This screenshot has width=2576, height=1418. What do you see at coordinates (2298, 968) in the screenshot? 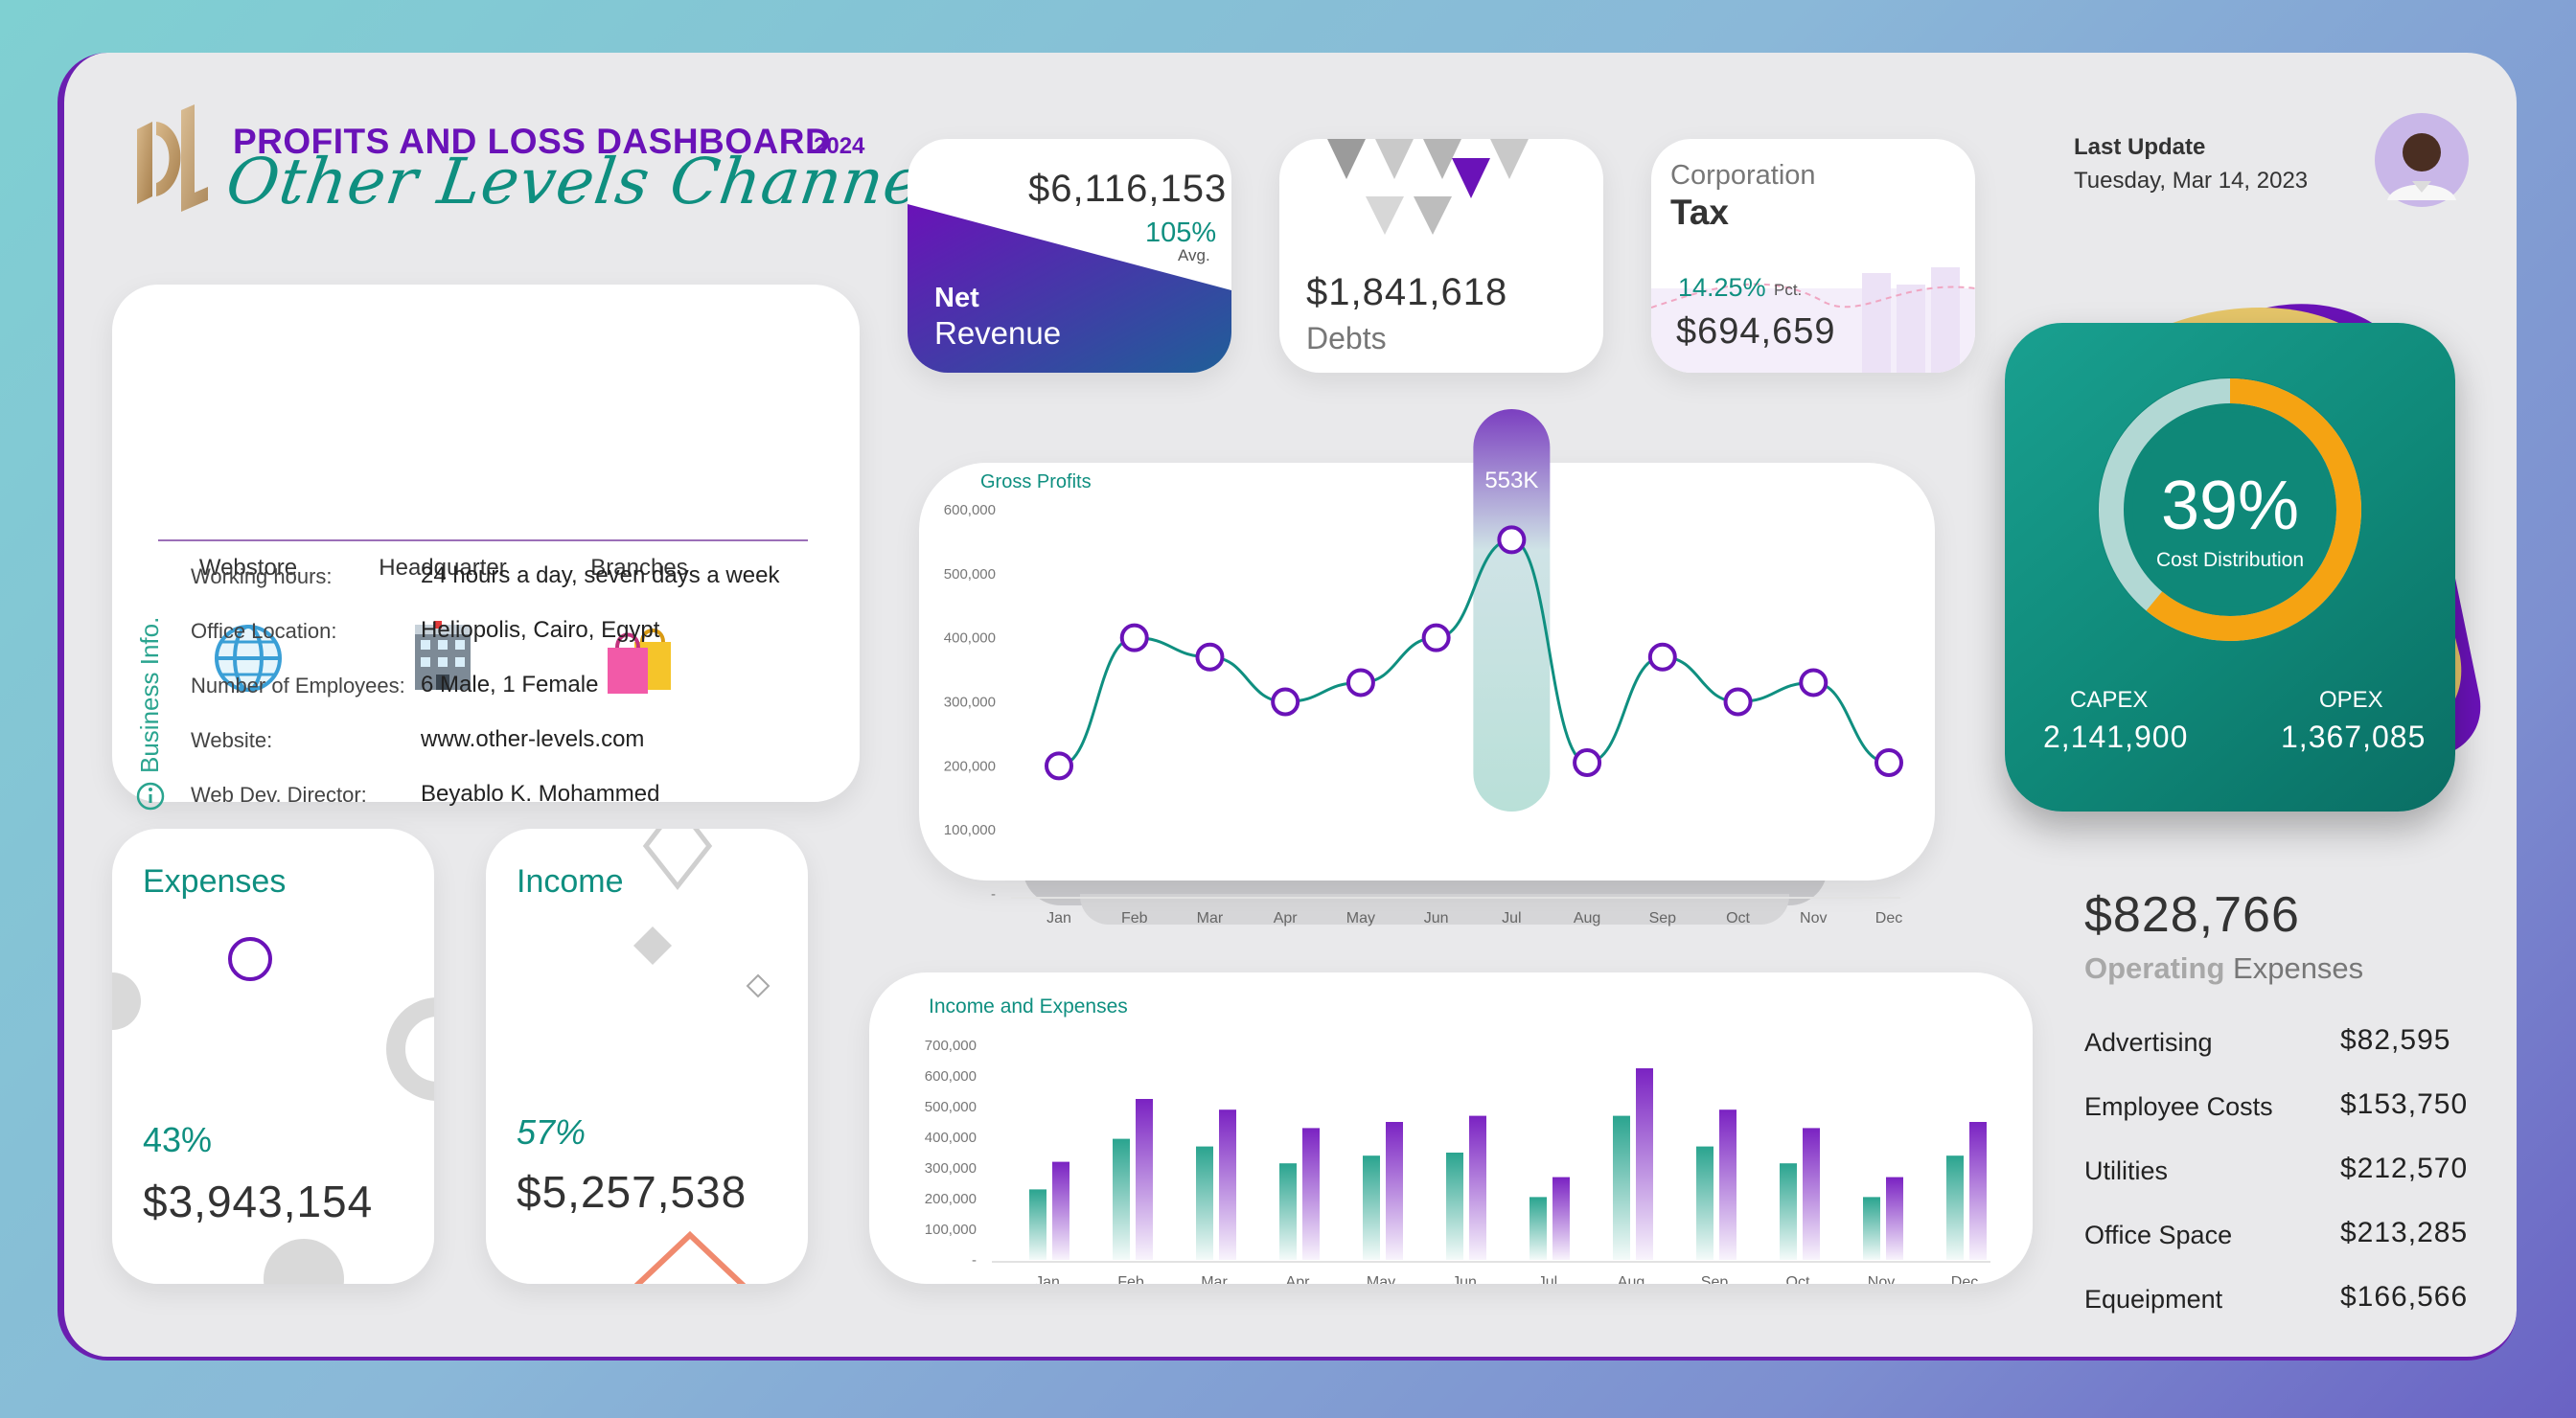
I see `operating-label-rest: Expenses` at bounding box center [2298, 968].